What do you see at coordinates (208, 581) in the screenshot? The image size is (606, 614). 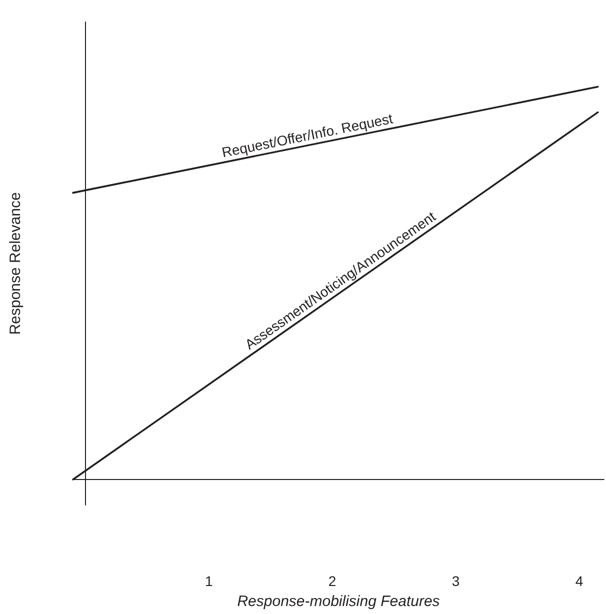 I see `x-tick-label: 1` at bounding box center [208, 581].